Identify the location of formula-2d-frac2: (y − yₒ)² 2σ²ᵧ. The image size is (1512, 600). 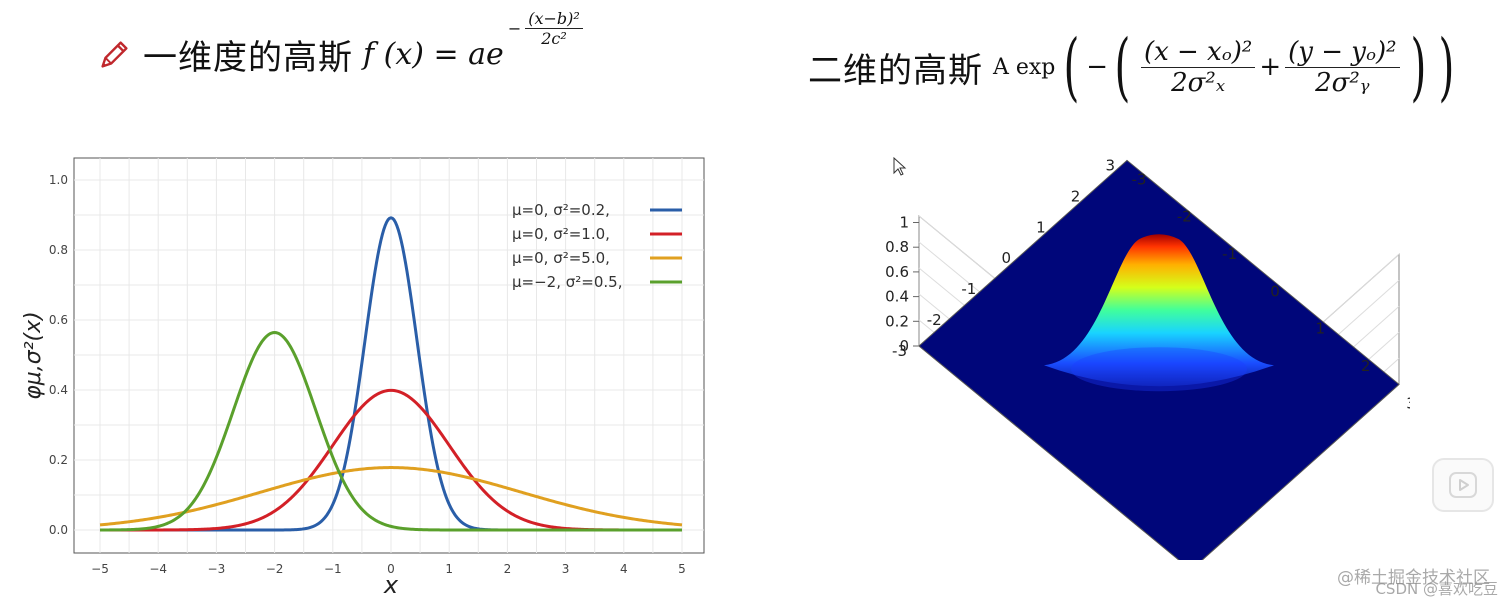
(1342, 67).